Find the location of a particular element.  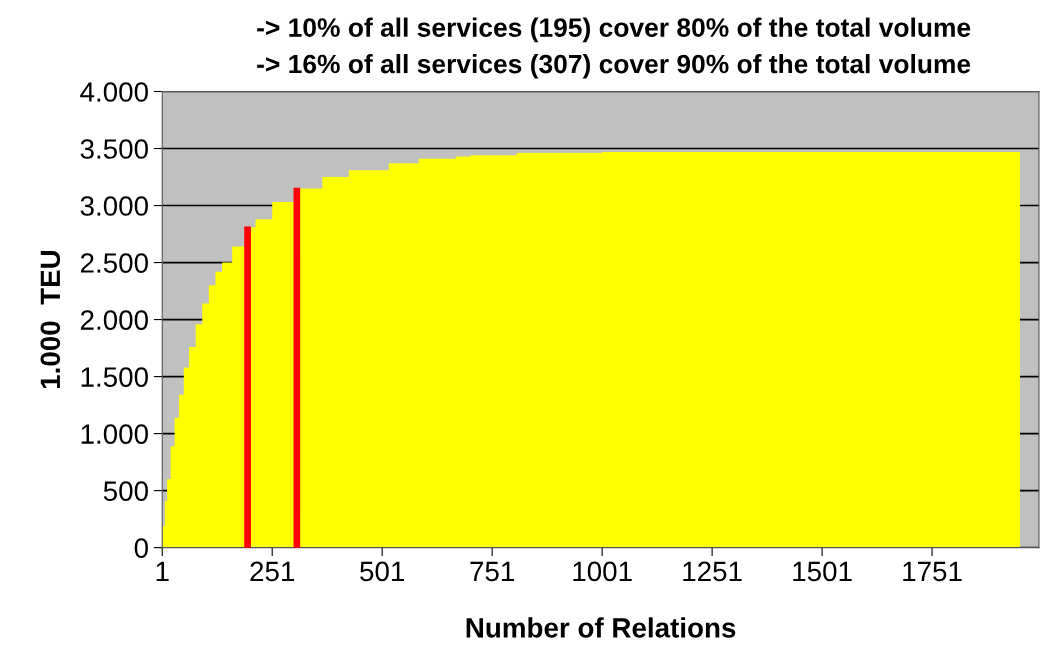

y-tick-label: 1.500 is located at coordinates (114, 377).